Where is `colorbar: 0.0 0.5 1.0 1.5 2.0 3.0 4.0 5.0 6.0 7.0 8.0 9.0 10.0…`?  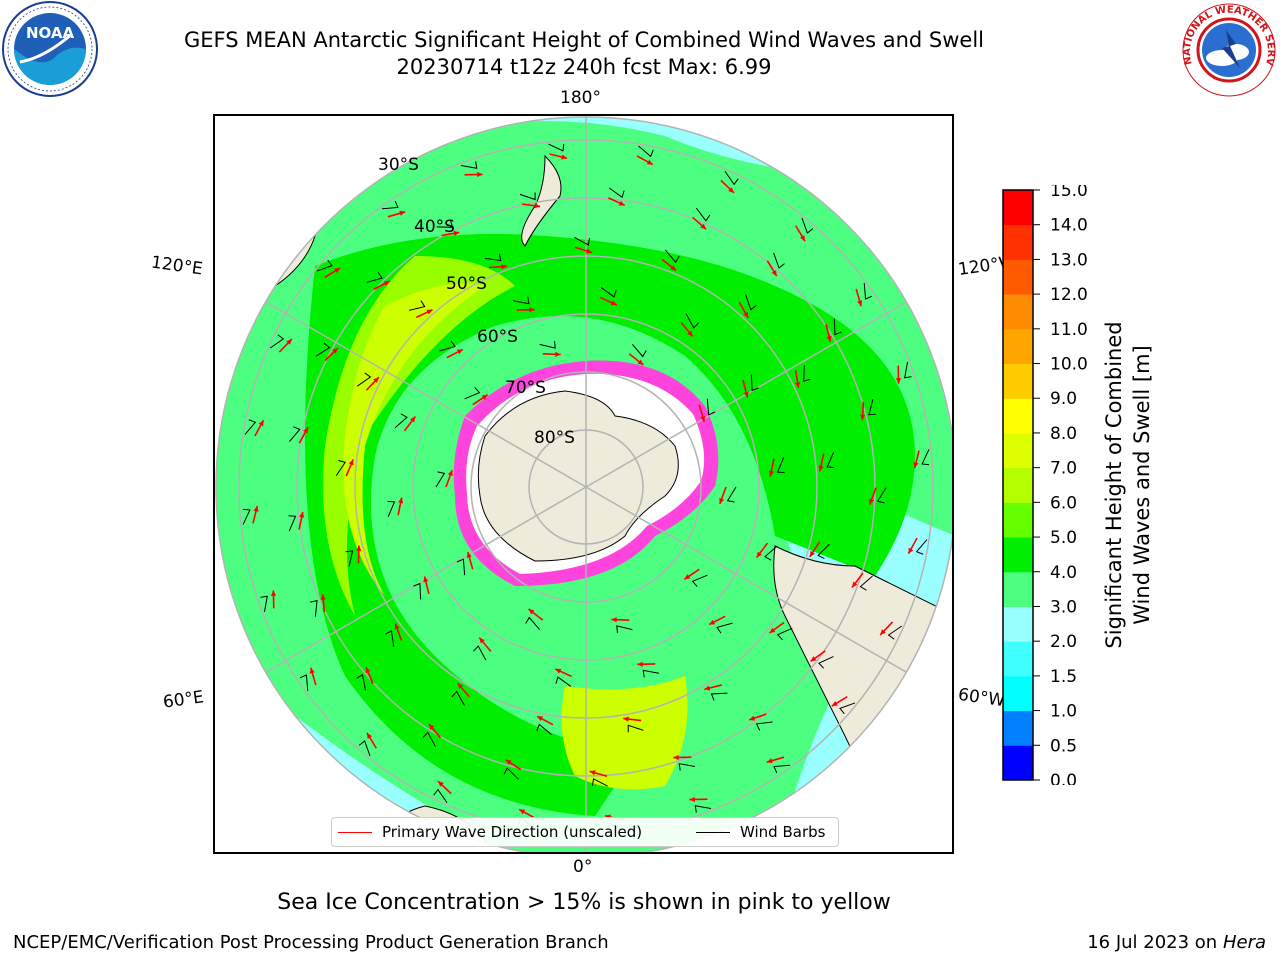
colorbar: 0.0 0.5 1.0 1.5 2.0 3.0 4.0 5.0 6.0 7.0 8.0 9.0 10.0… is located at coordinates (1045, 485).